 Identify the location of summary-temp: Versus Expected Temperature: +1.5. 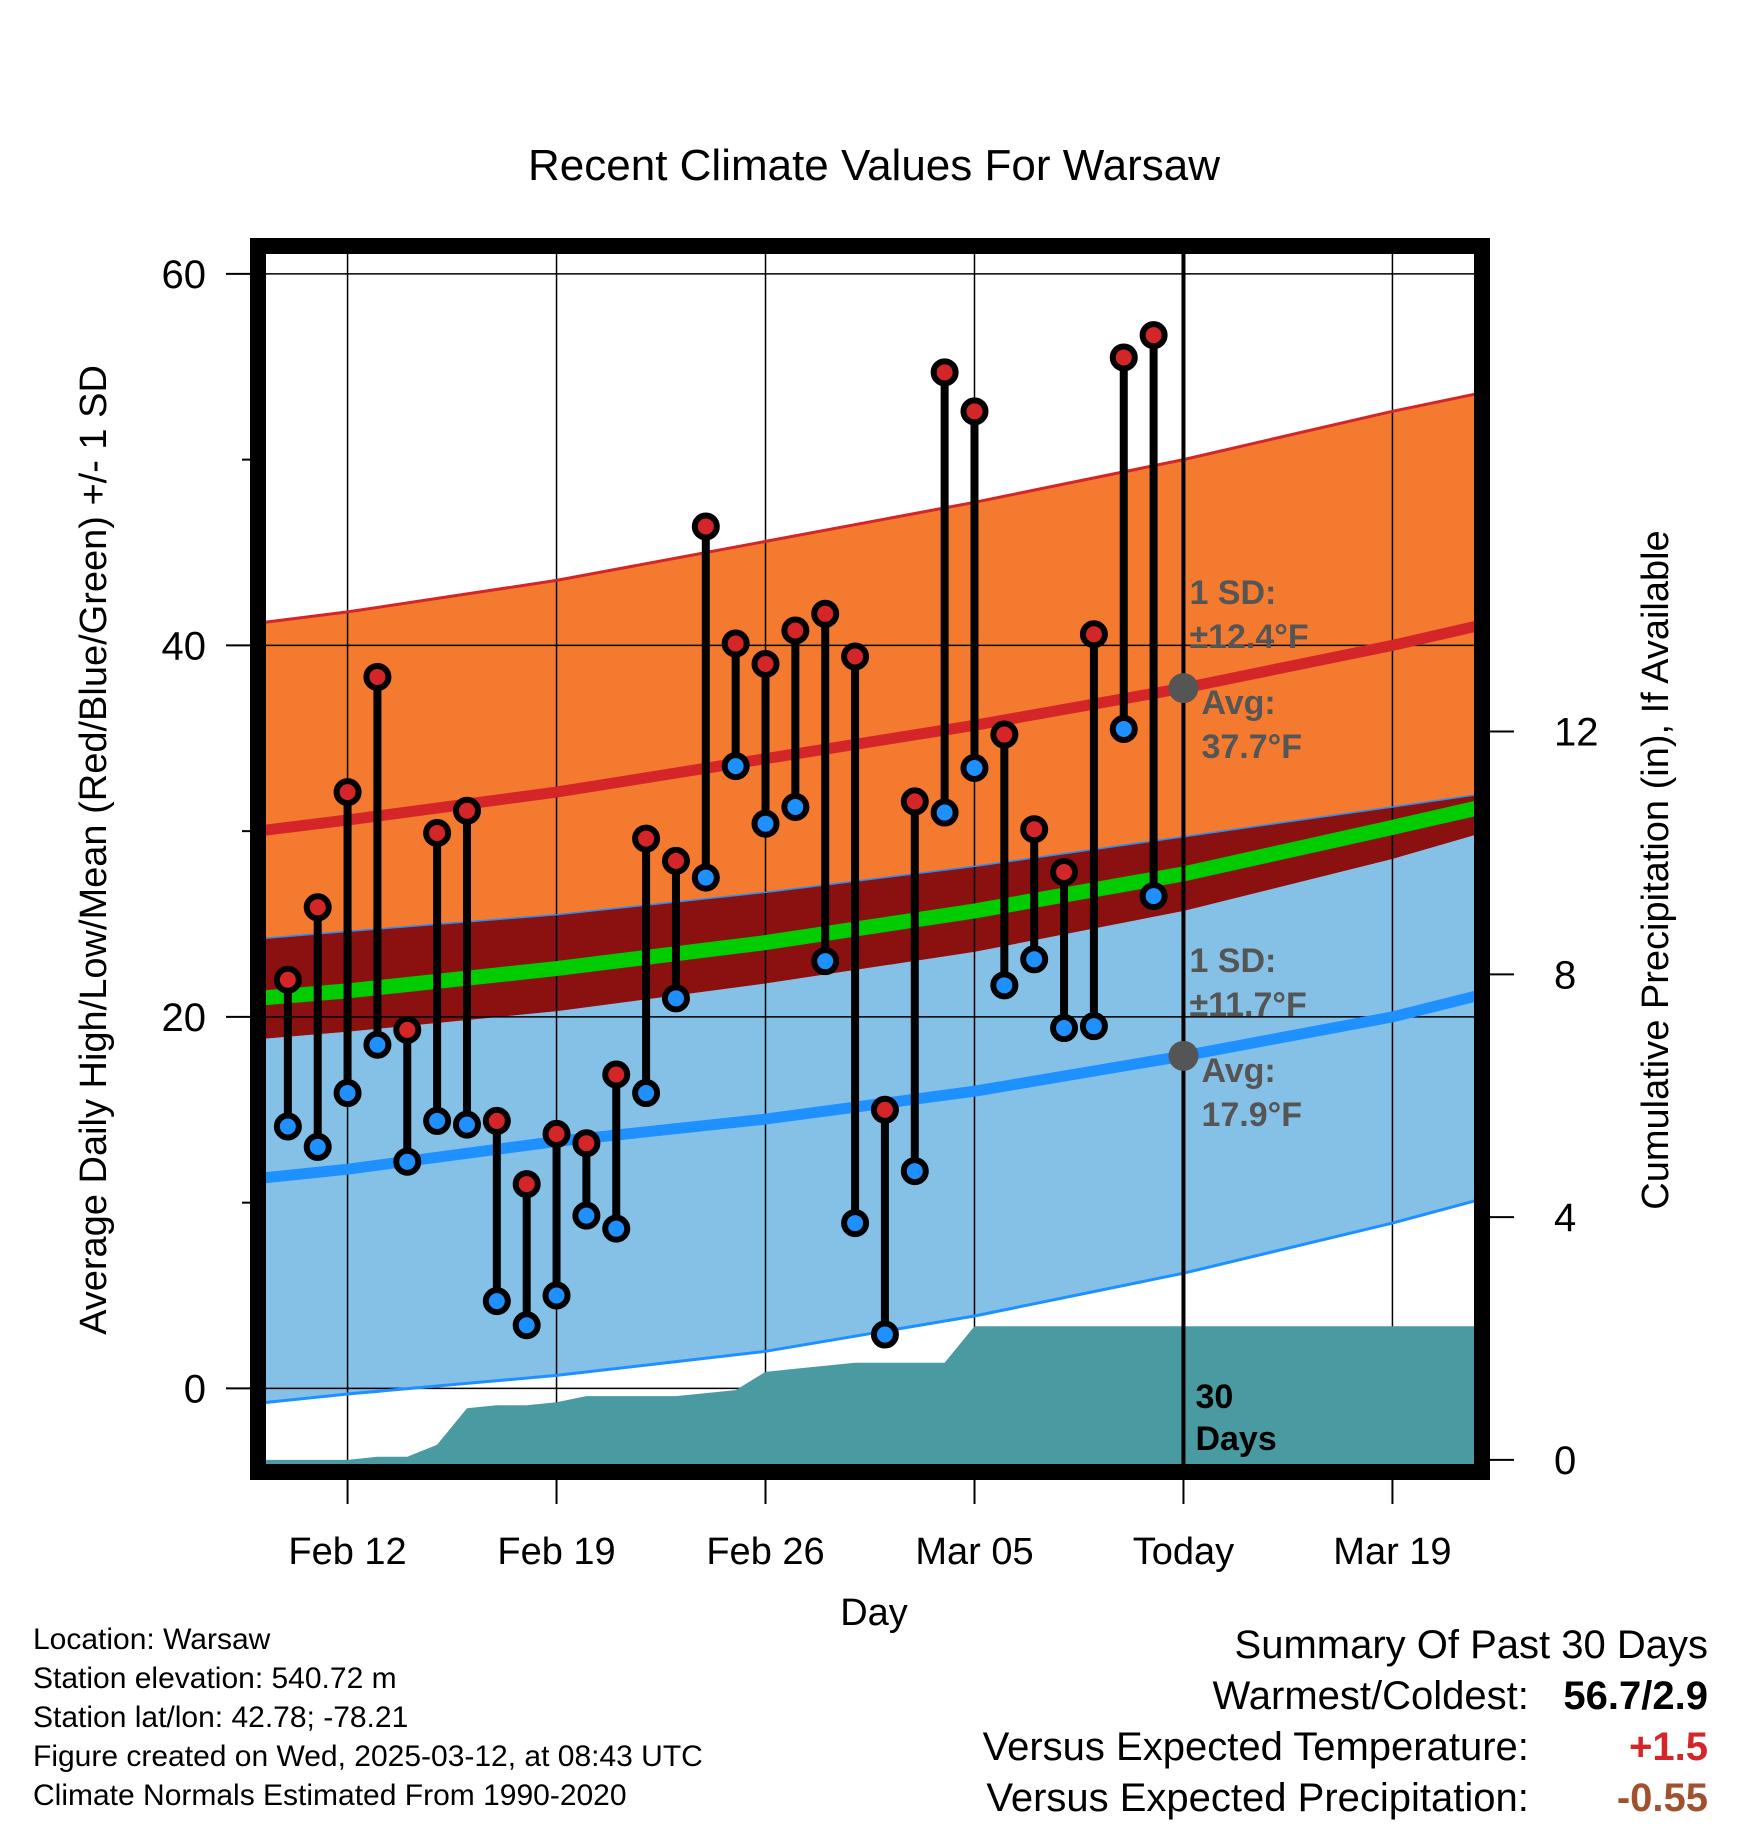
(1345, 1747).